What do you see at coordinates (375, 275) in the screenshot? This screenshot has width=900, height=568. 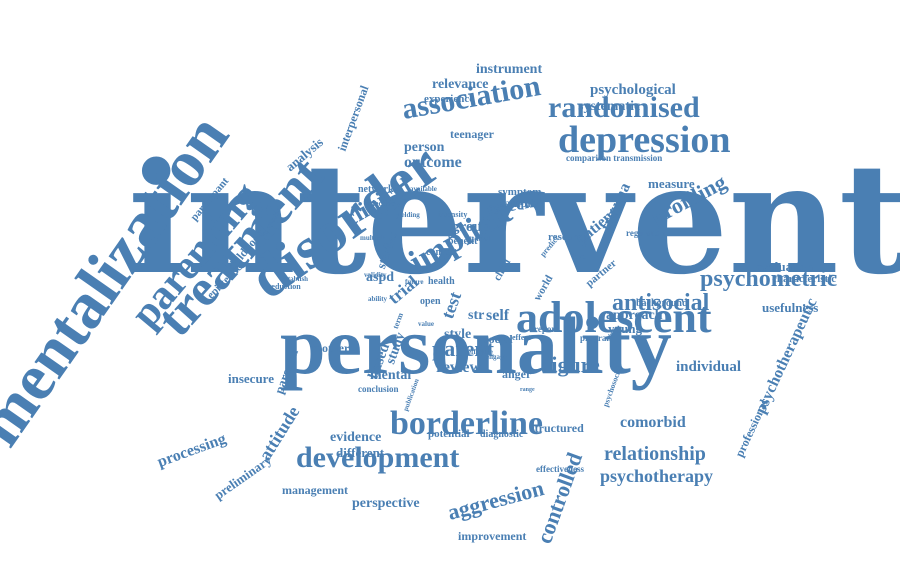 I see `cloud-word: validity` at bounding box center [375, 275].